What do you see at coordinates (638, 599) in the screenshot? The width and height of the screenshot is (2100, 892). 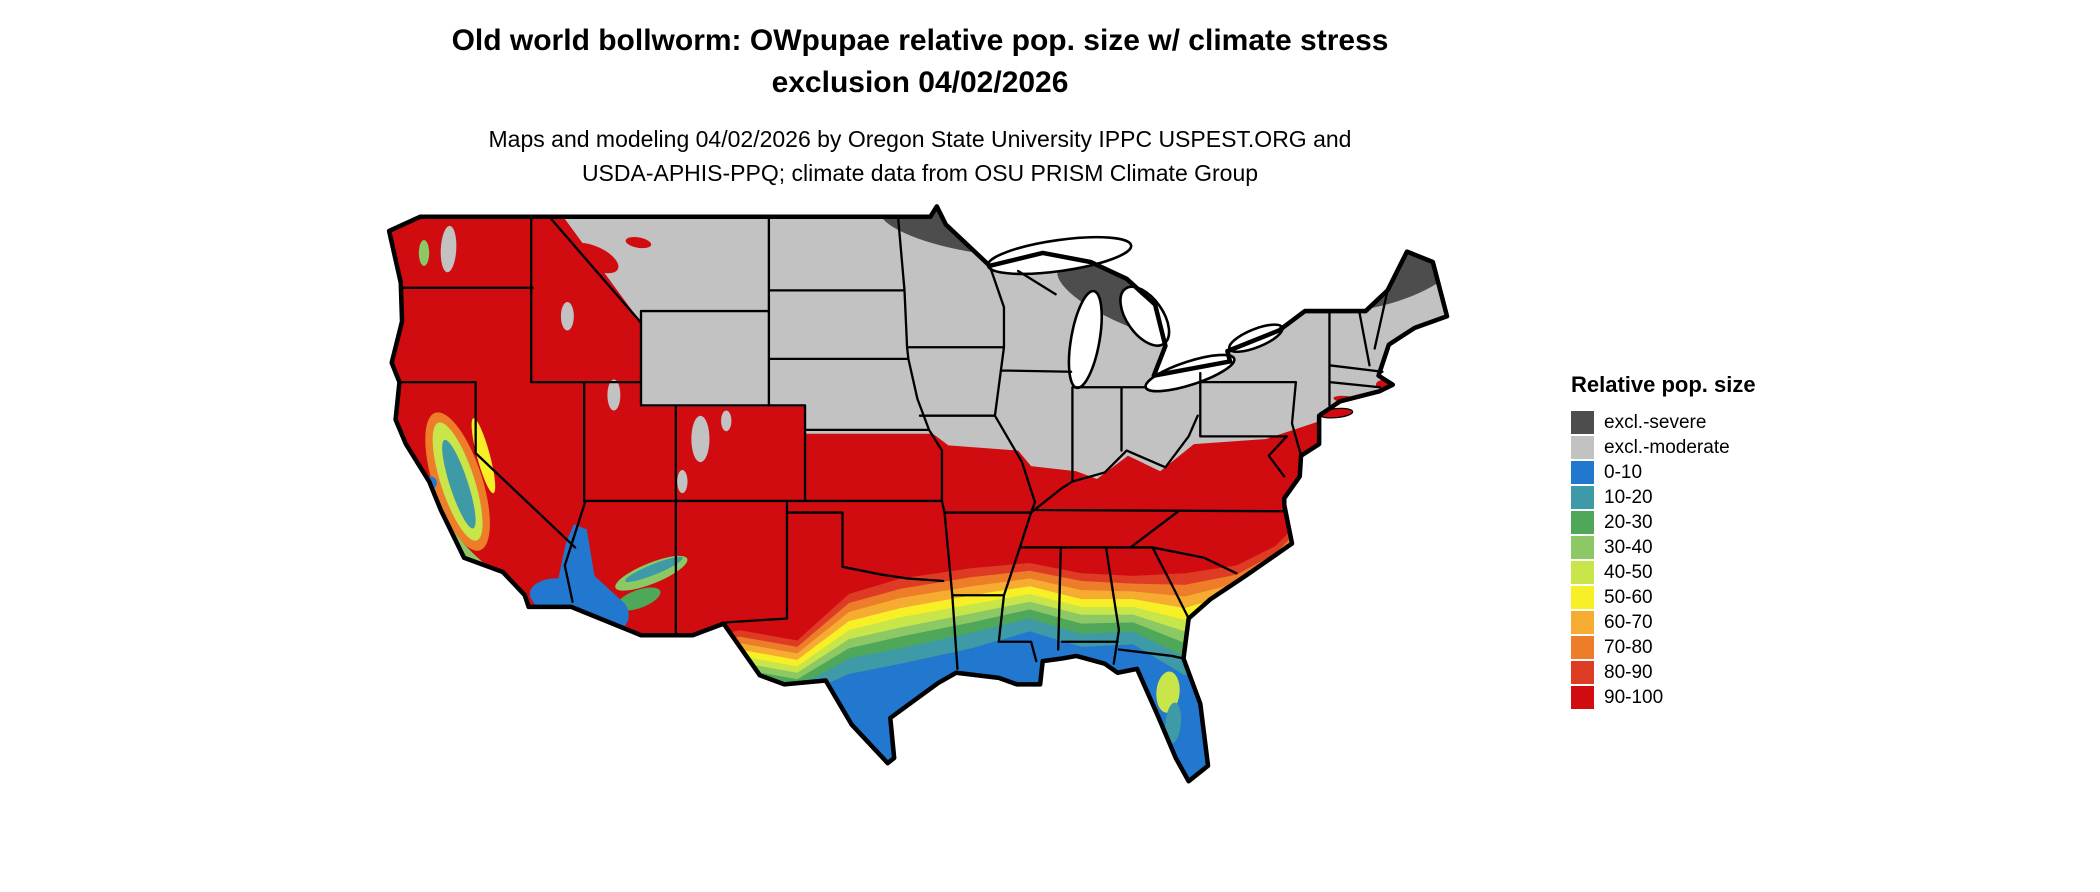 I see `map-region-desert-fringe-green` at bounding box center [638, 599].